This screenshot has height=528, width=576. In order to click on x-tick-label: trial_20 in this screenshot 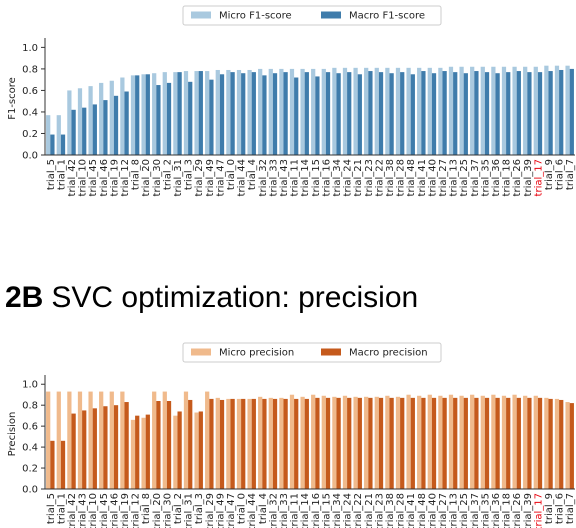, I will do `click(157, 510)`.